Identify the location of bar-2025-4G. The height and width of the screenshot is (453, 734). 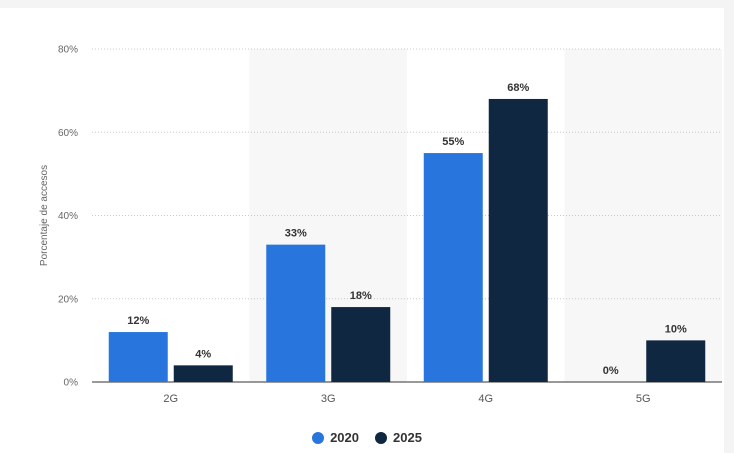
(518, 240).